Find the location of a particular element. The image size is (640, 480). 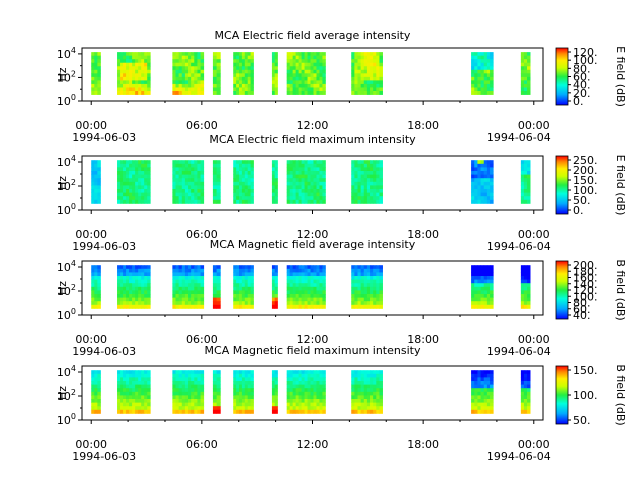

colorbar: 120.100.80.60.40.20.0. E field (dB) is located at coordinates (591, 77).